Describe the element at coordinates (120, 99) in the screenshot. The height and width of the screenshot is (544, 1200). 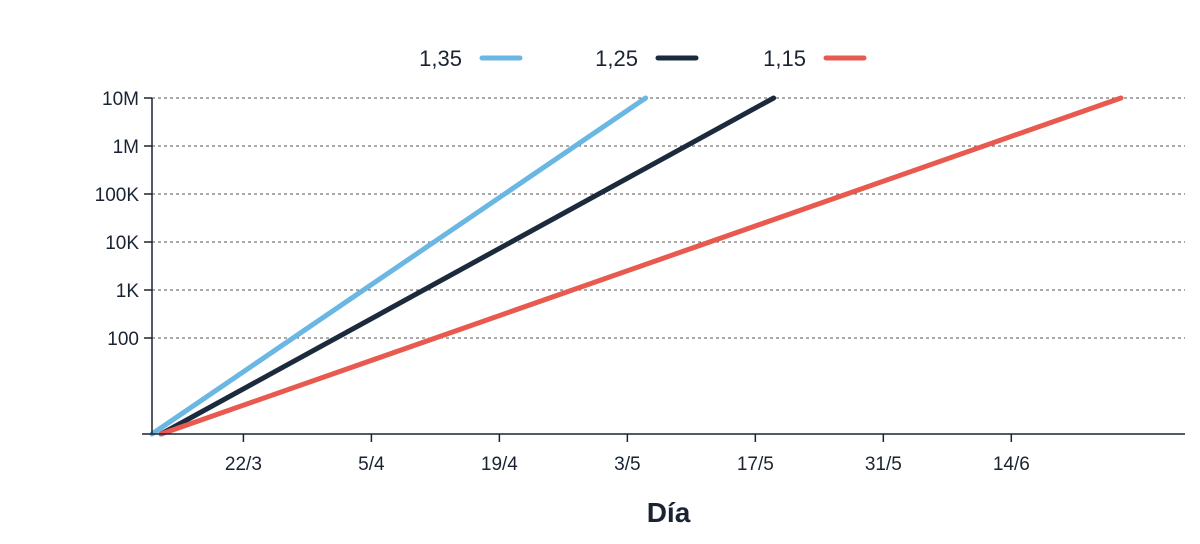
I see `y-tick-label: 10M` at that location.